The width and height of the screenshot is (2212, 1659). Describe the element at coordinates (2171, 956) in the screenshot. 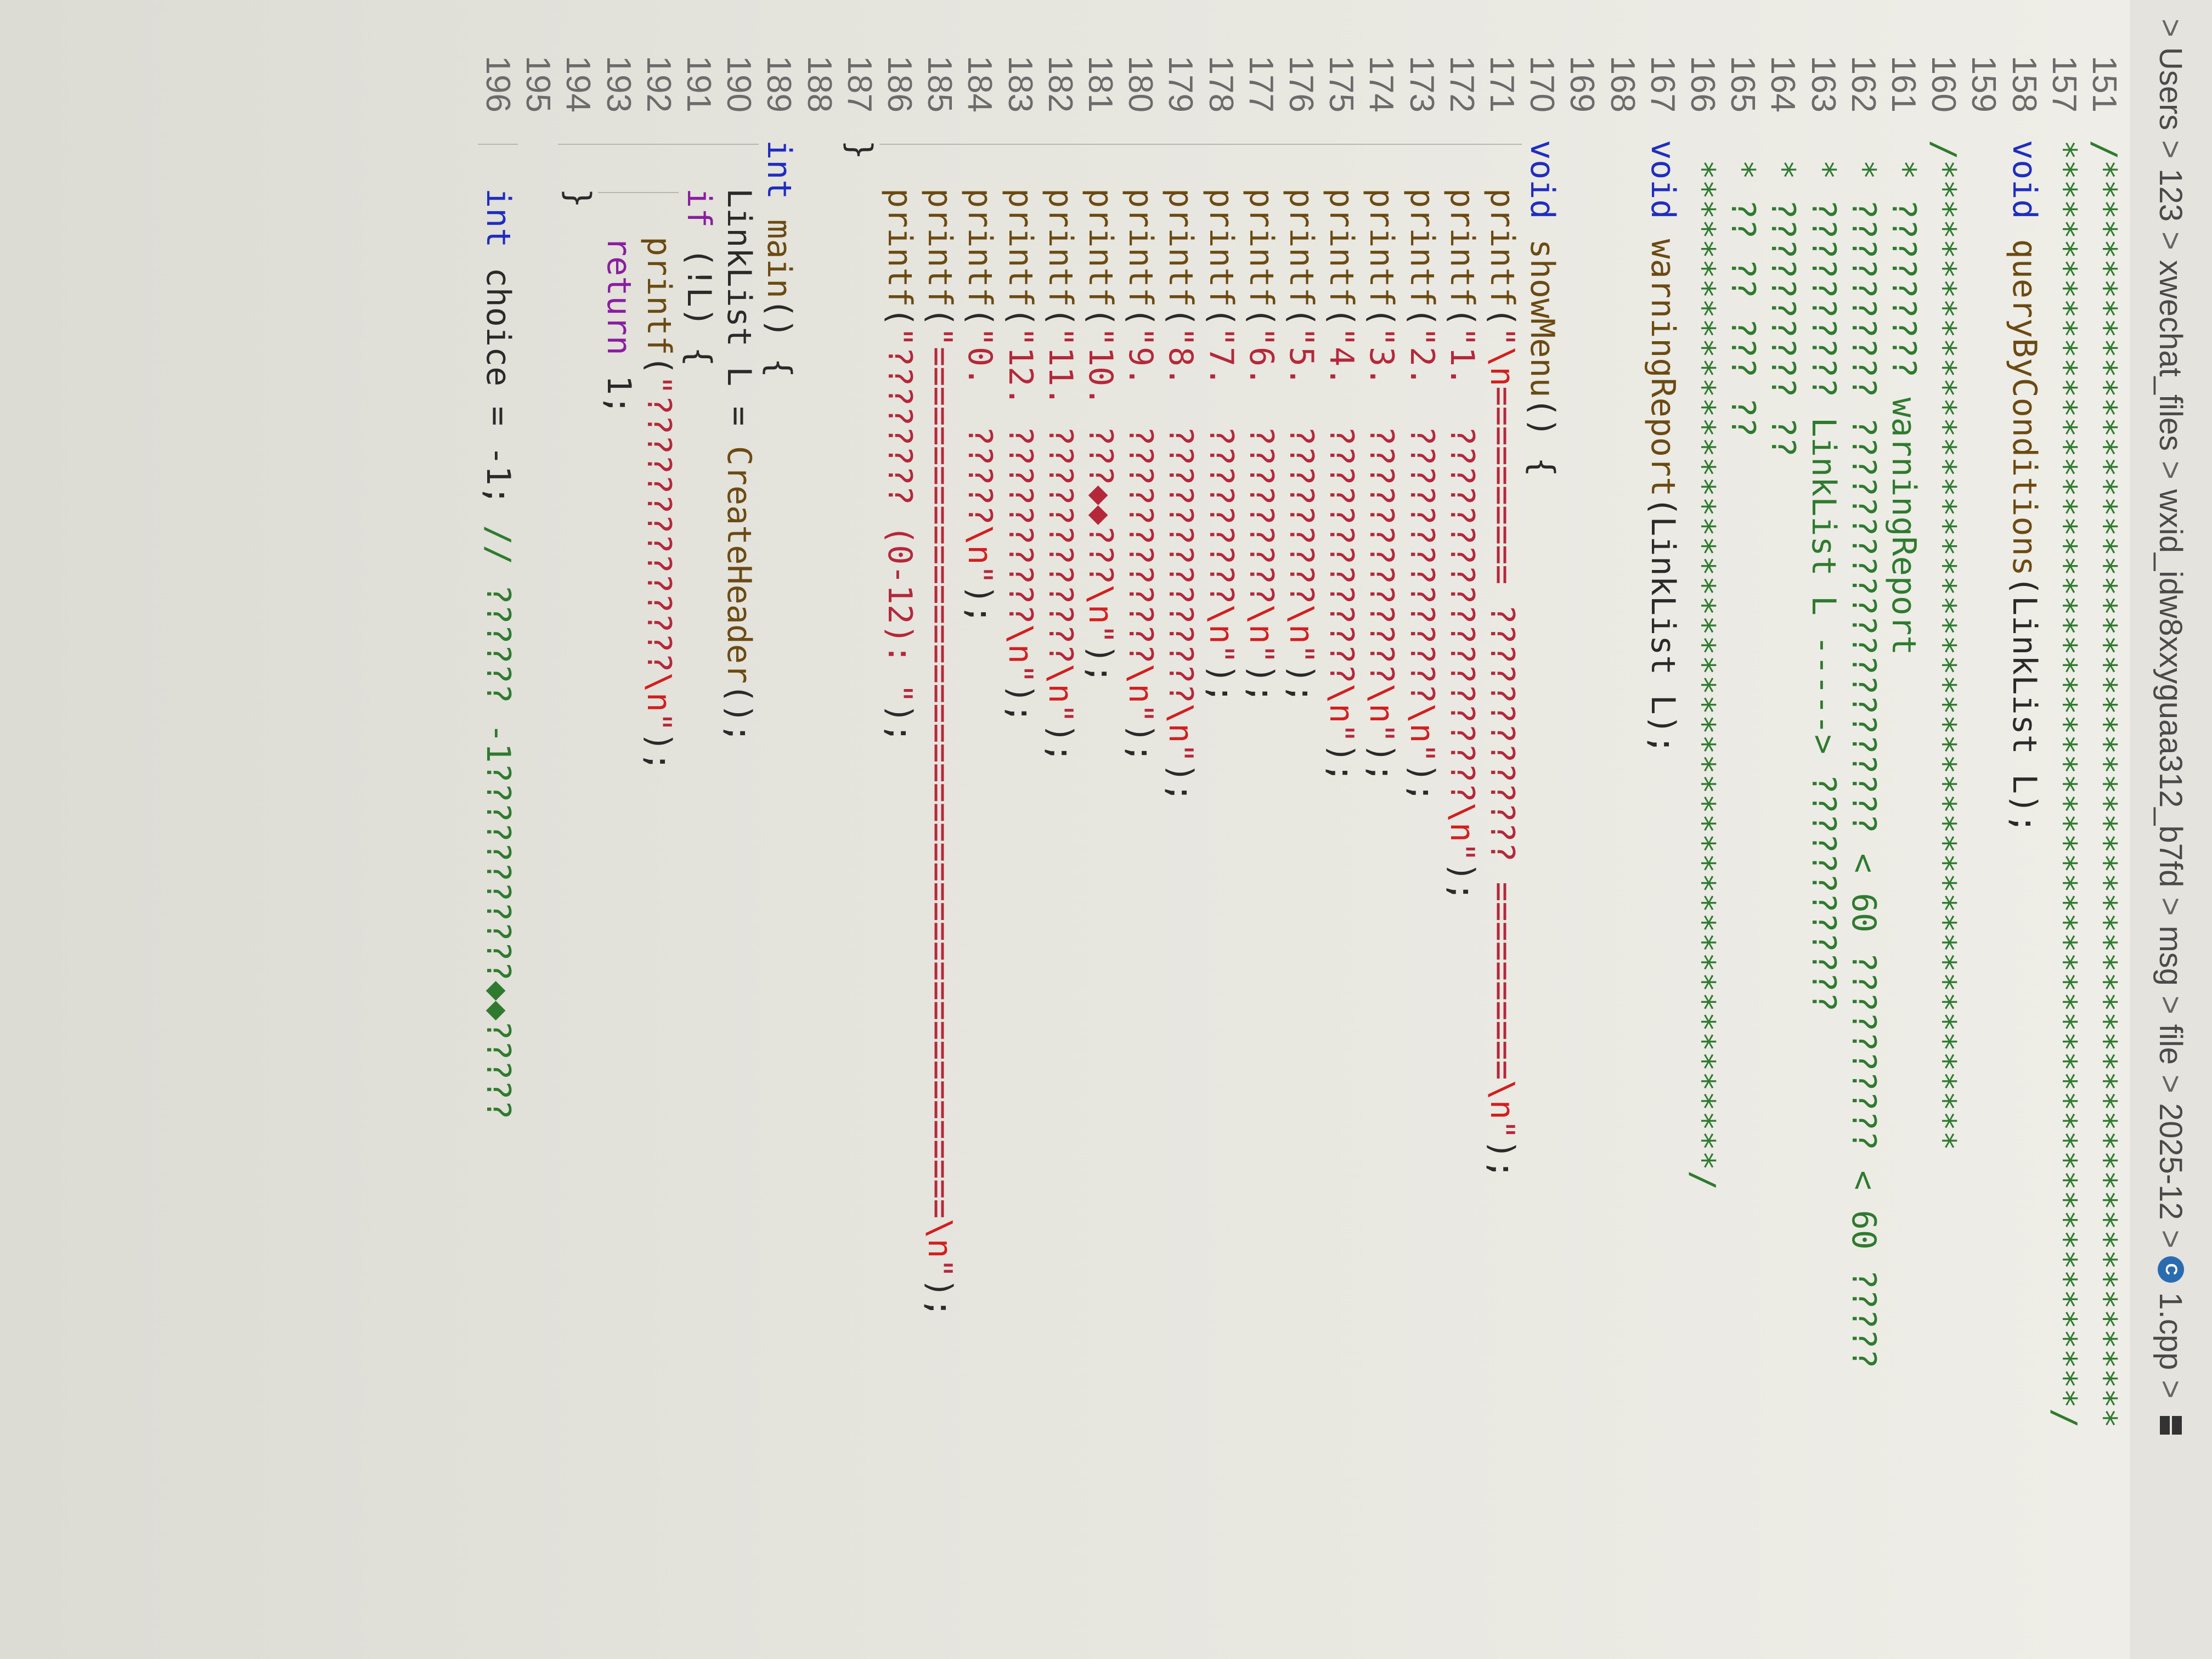

I see `breadcrumb-item: msg` at that location.